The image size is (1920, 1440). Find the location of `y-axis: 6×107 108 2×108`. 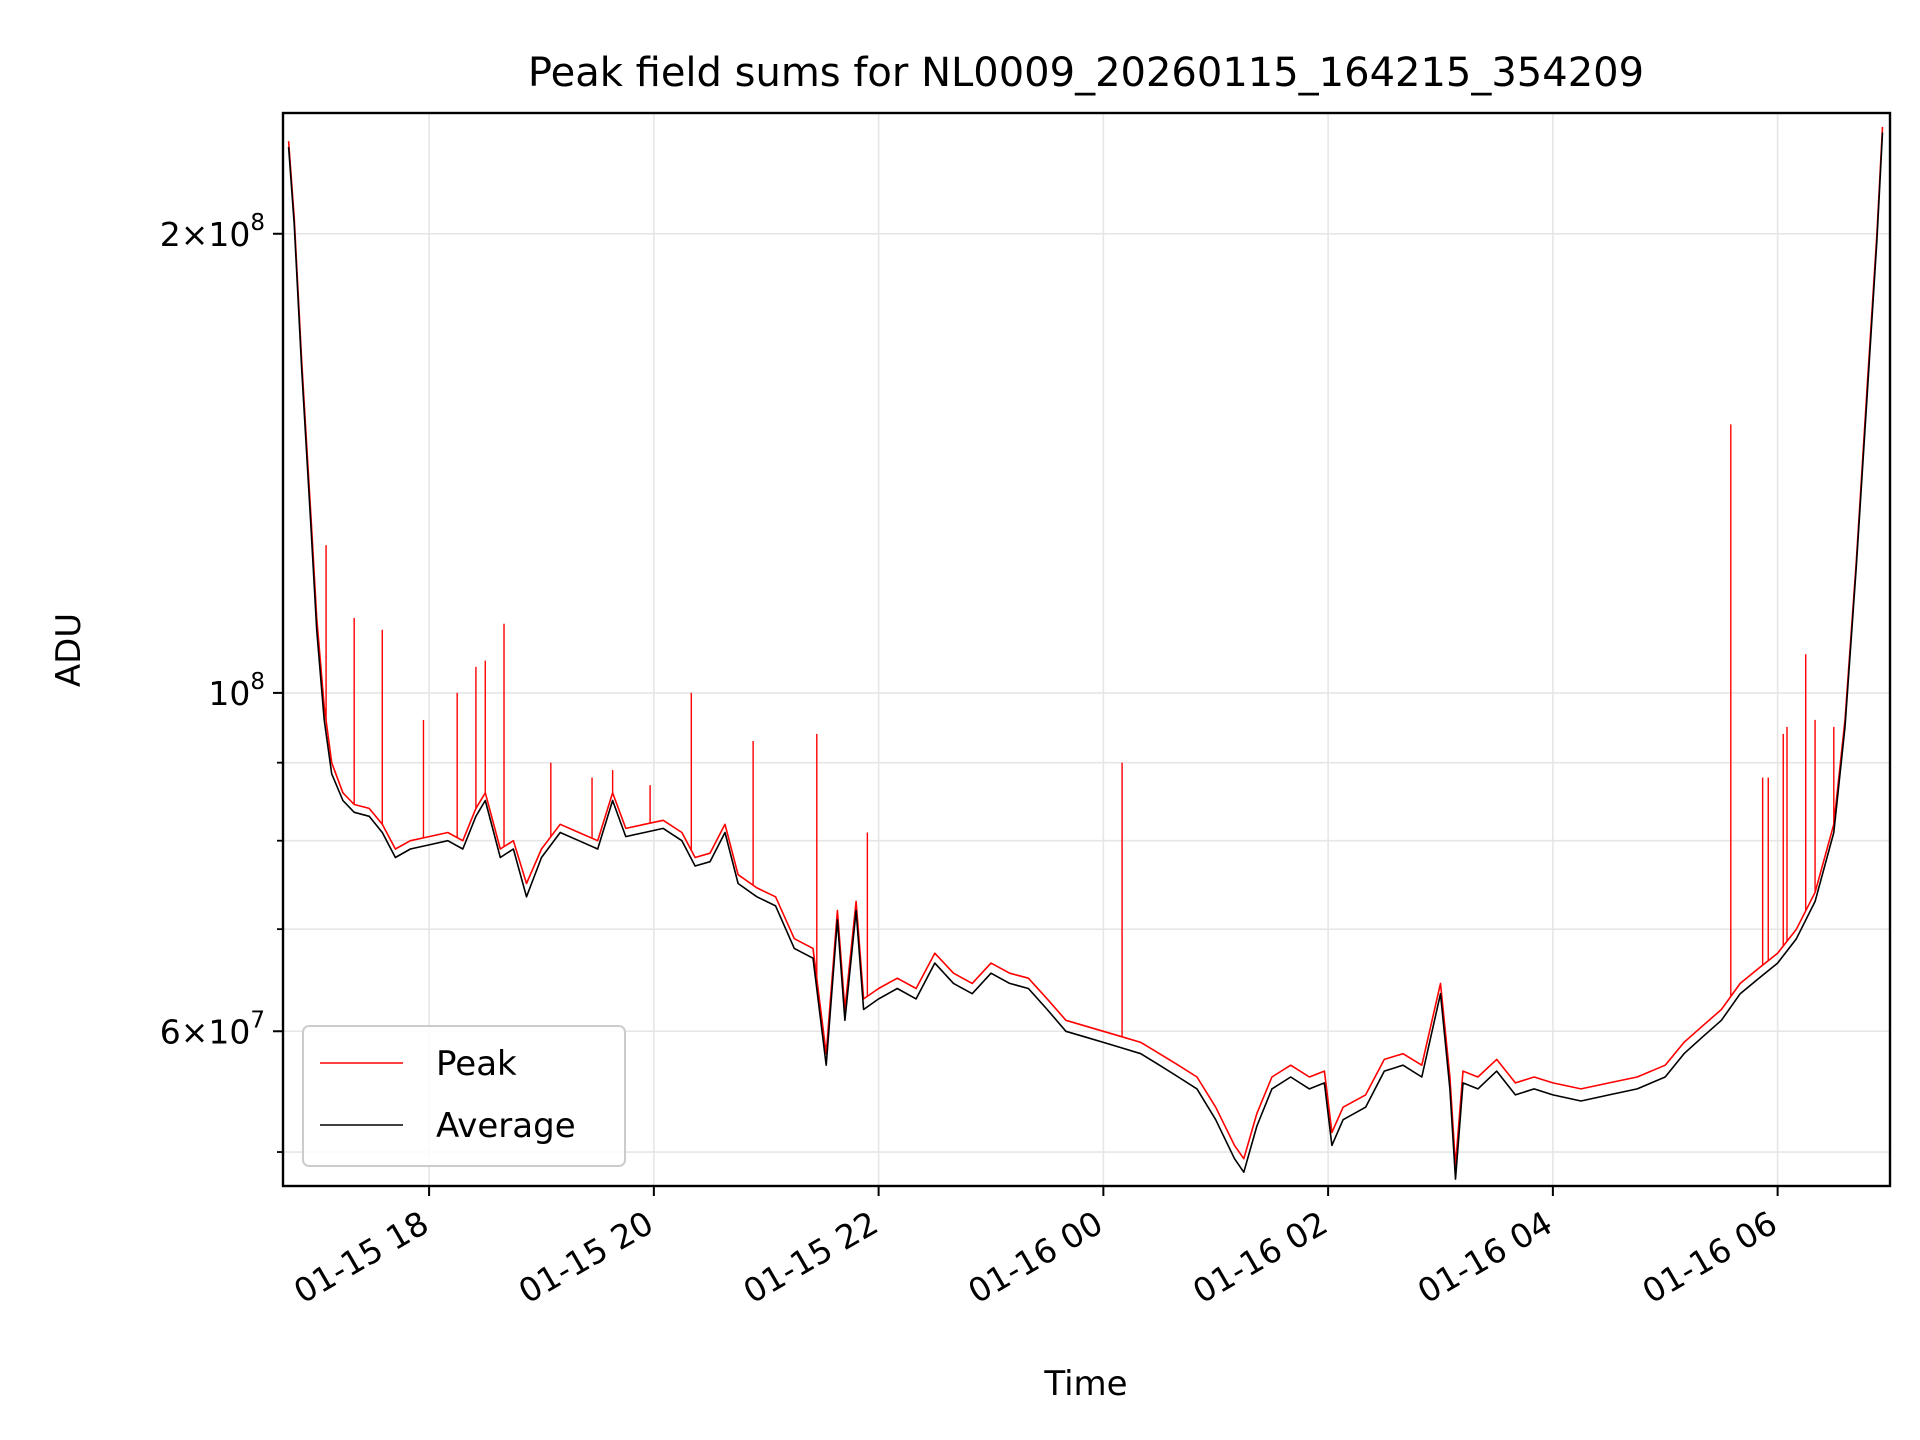

y-axis: 6×107 108 2×108 is located at coordinates (221, 681).